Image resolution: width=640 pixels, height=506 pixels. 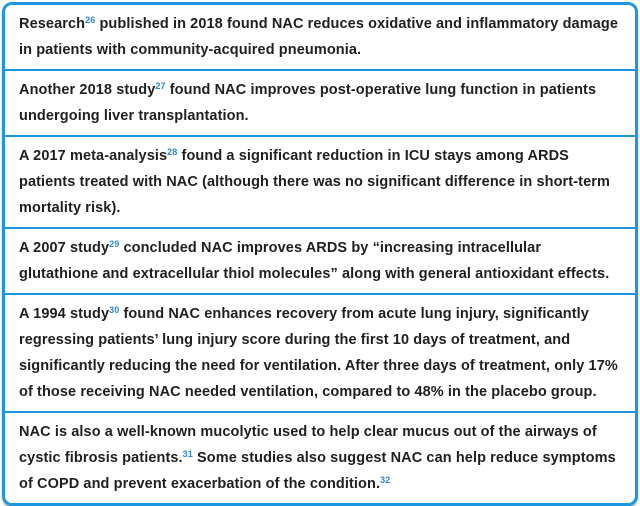 I want to click on study-note-text: Research, so click(x=52, y=24).